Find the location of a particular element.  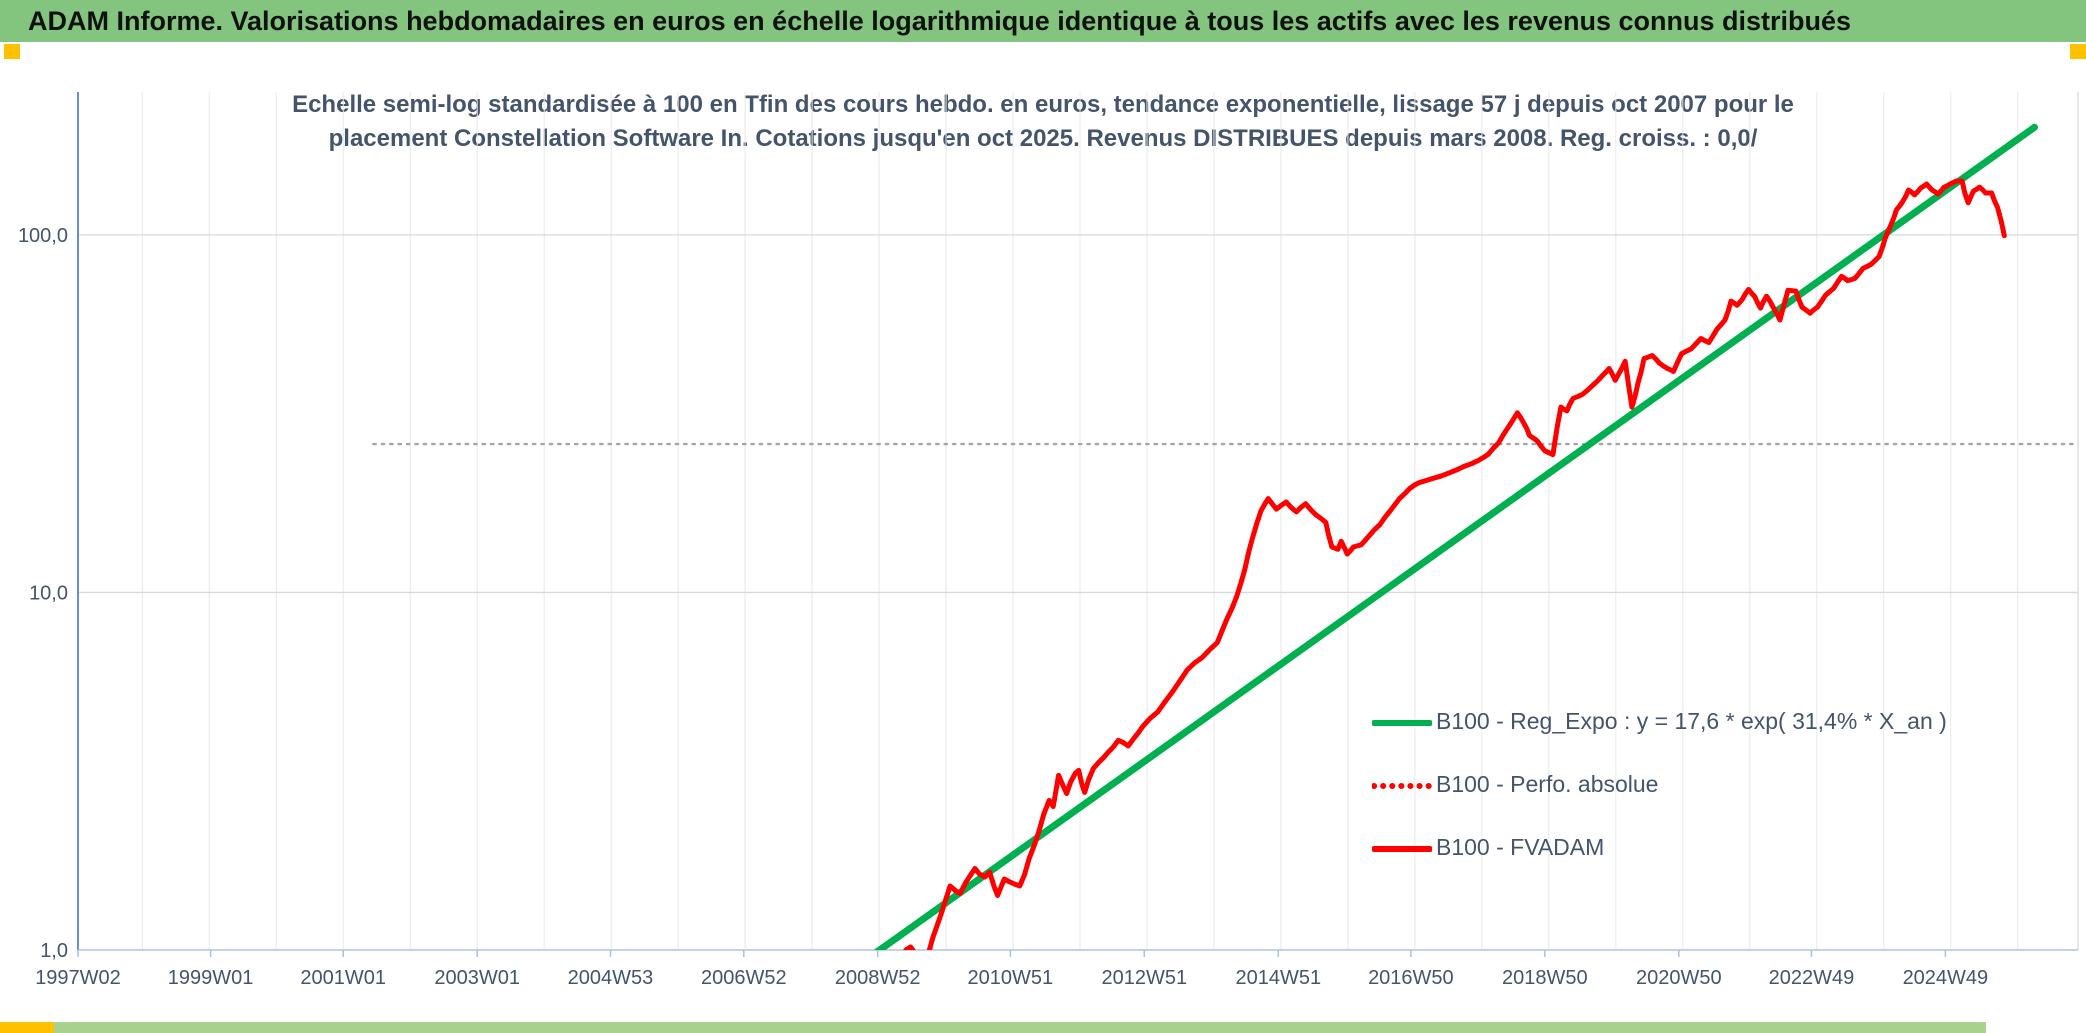

orange-accent-square-left is located at coordinates (12, 51).